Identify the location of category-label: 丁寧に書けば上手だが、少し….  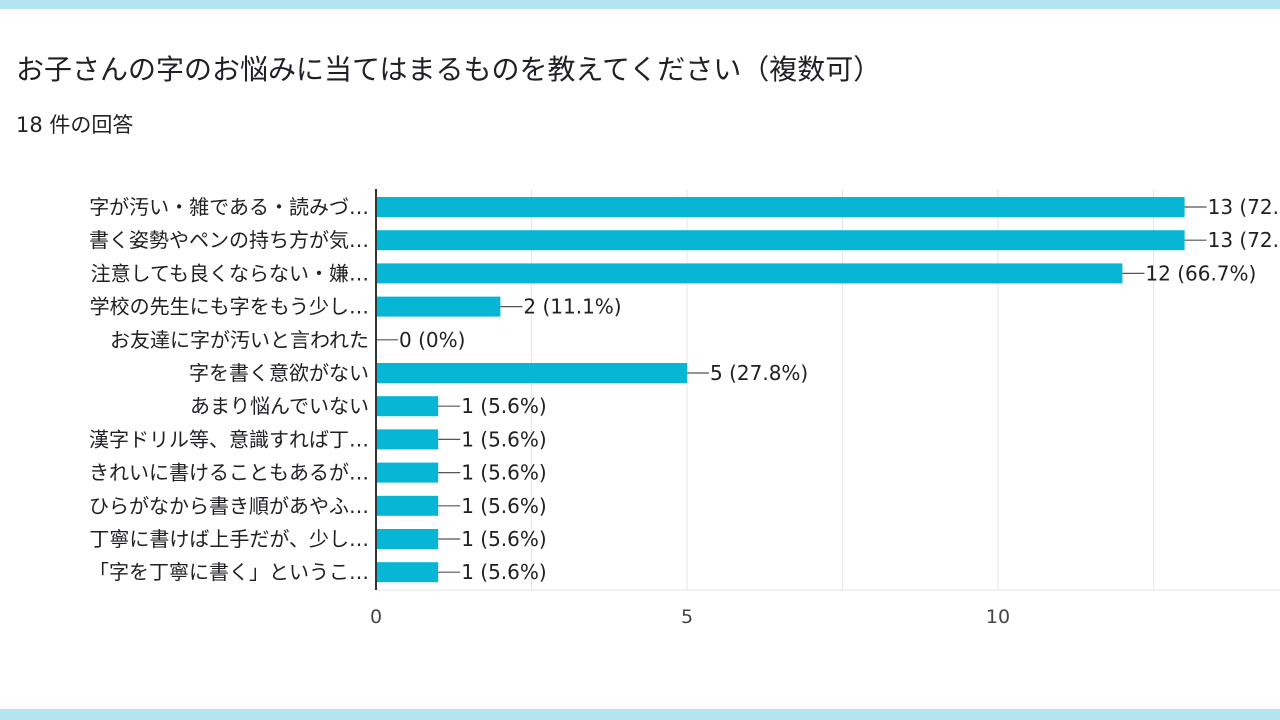
(229, 539).